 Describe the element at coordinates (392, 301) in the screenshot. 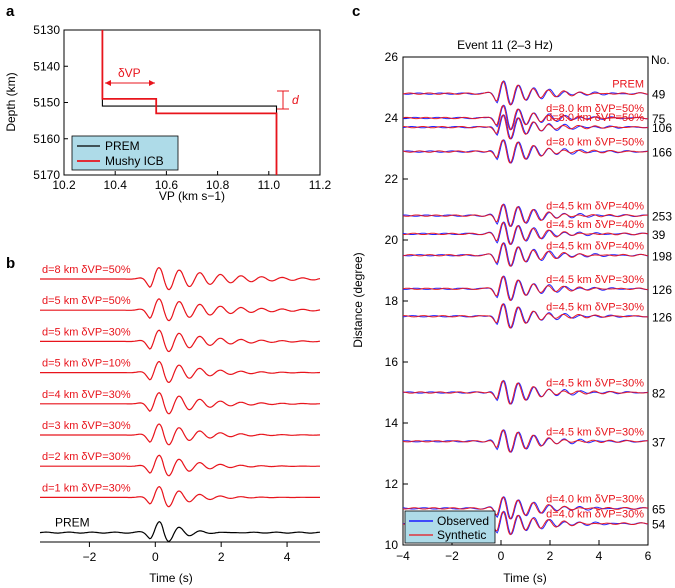

I see `panel-c-ytick-label: 18` at that location.